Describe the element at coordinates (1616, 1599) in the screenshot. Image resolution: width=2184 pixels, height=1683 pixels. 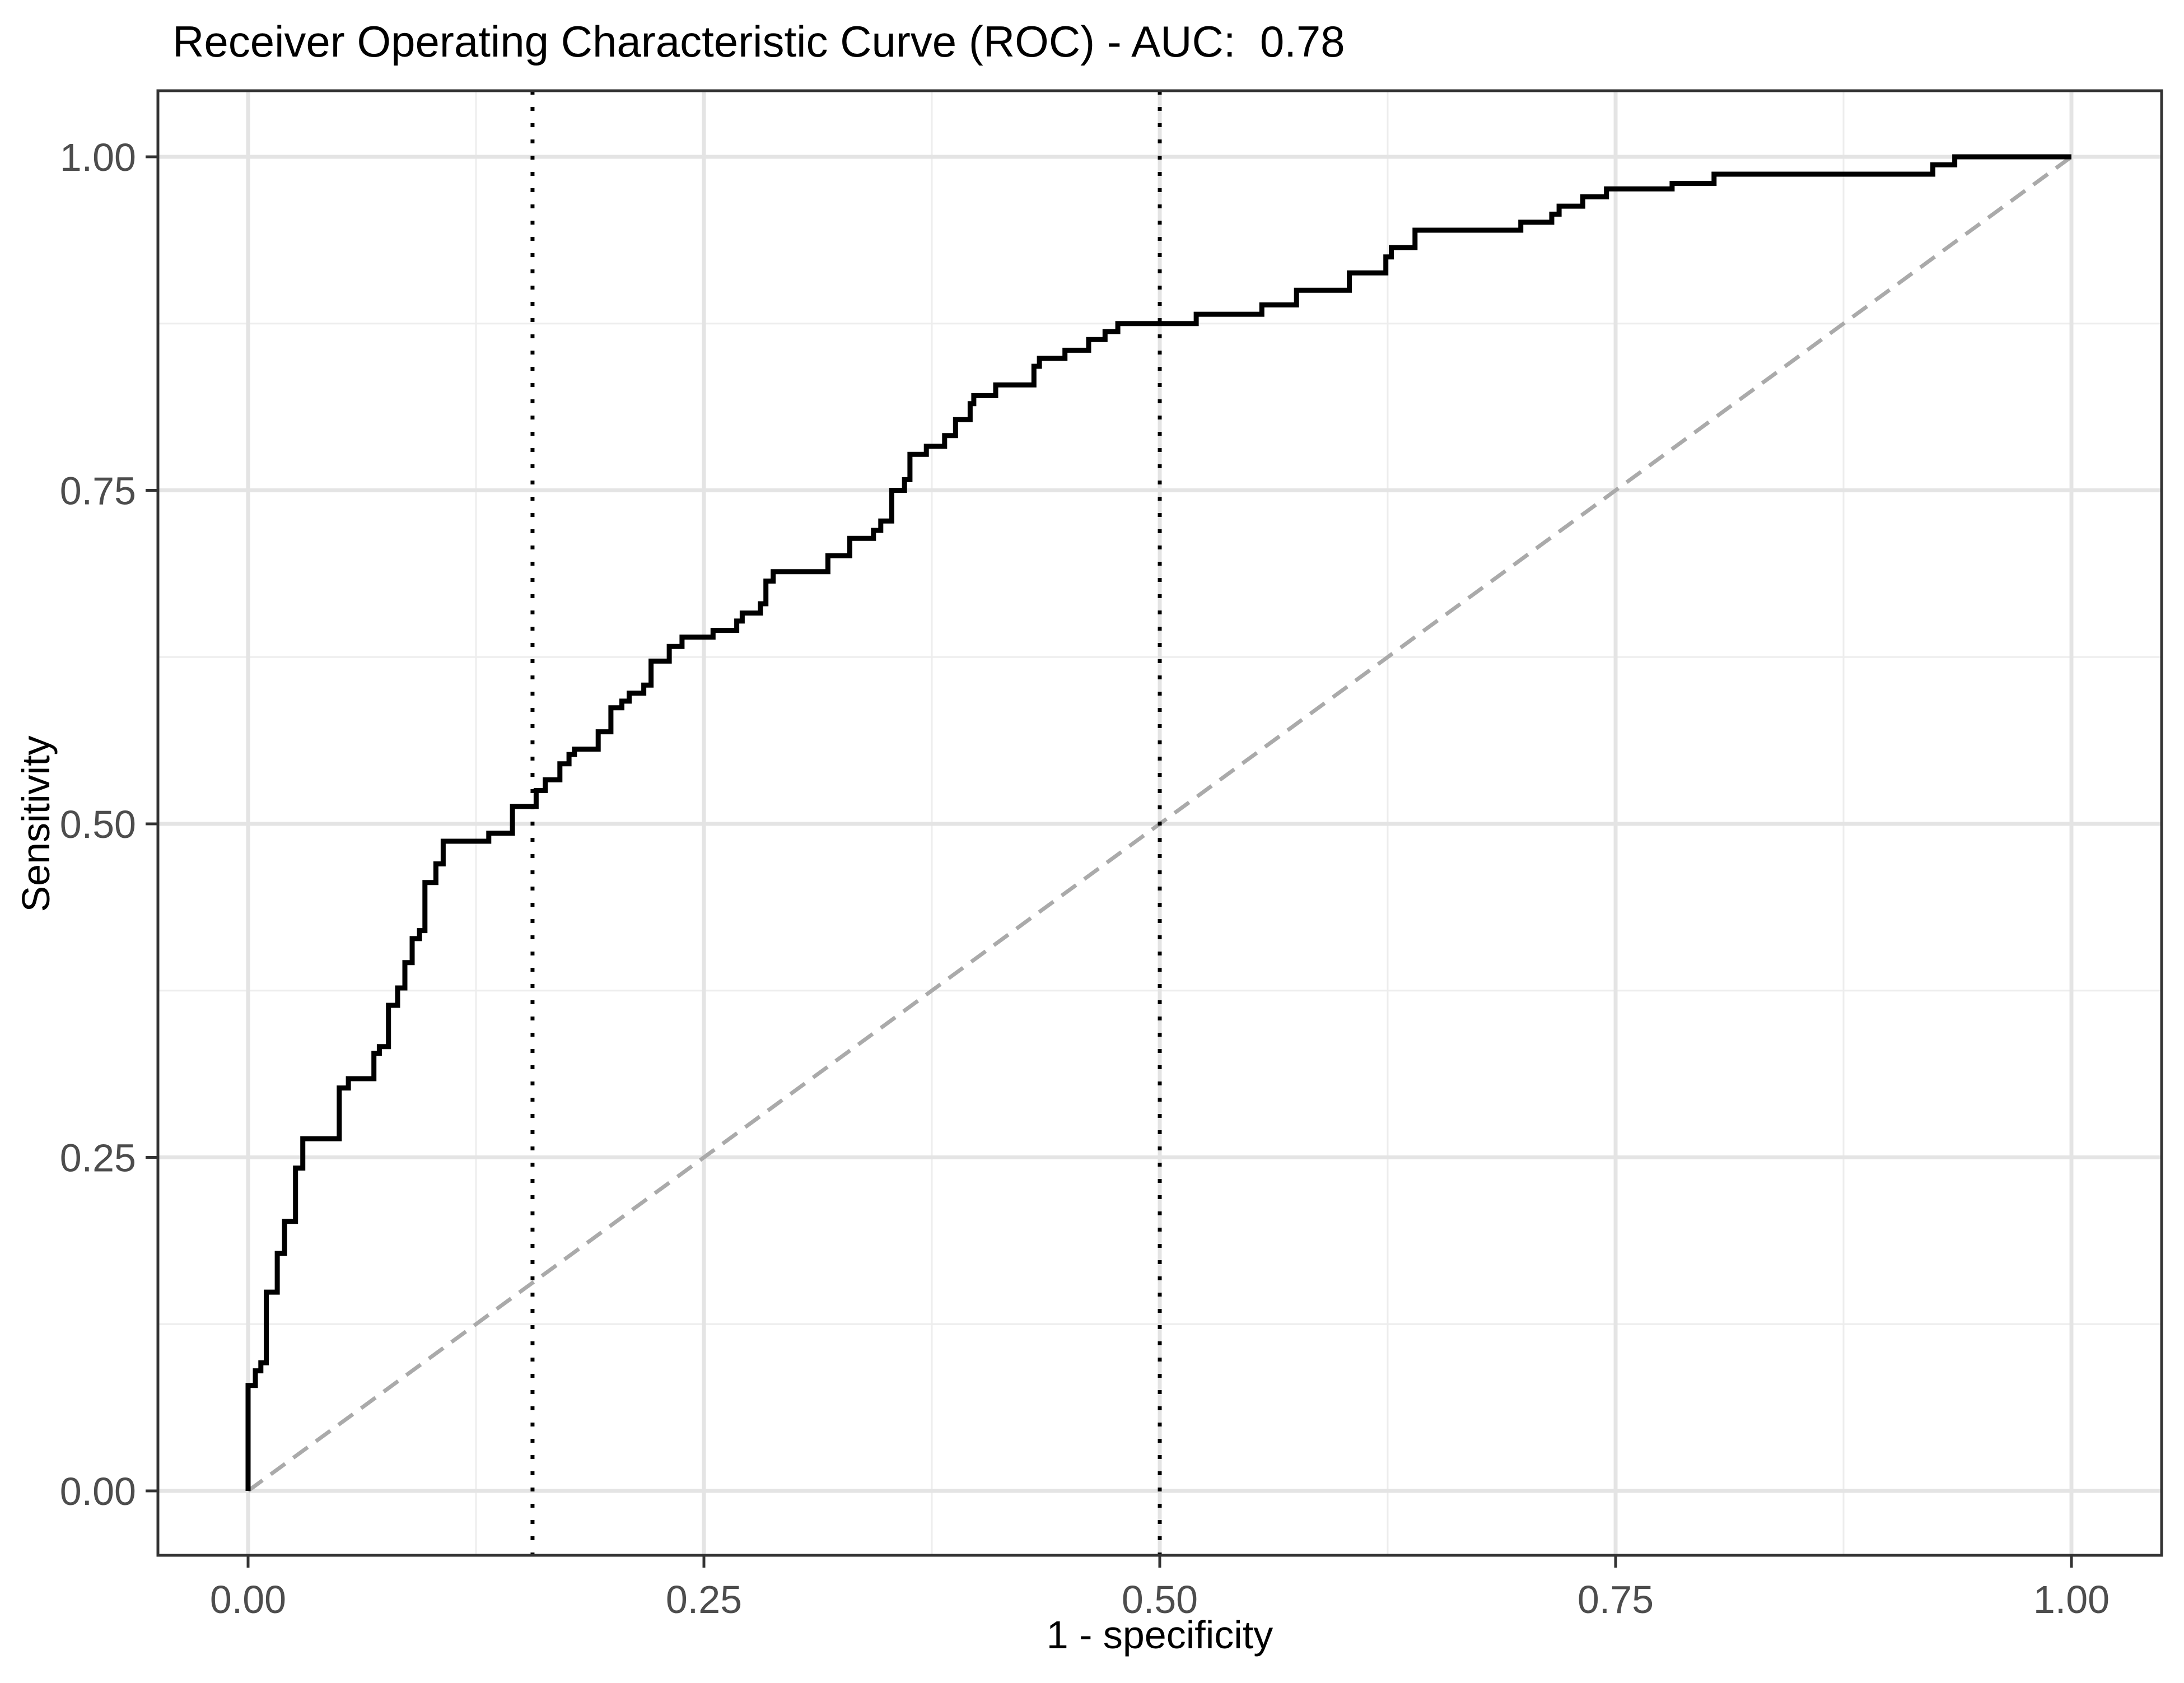
I see `x-tick-label: 0.75` at that location.